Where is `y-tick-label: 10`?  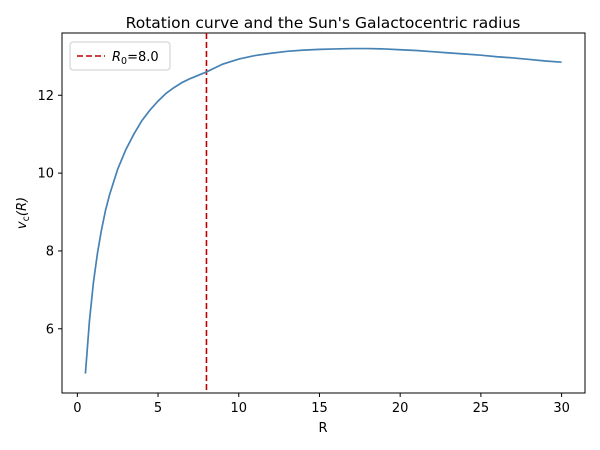
y-tick-label: 10 is located at coordinates (45, 174).